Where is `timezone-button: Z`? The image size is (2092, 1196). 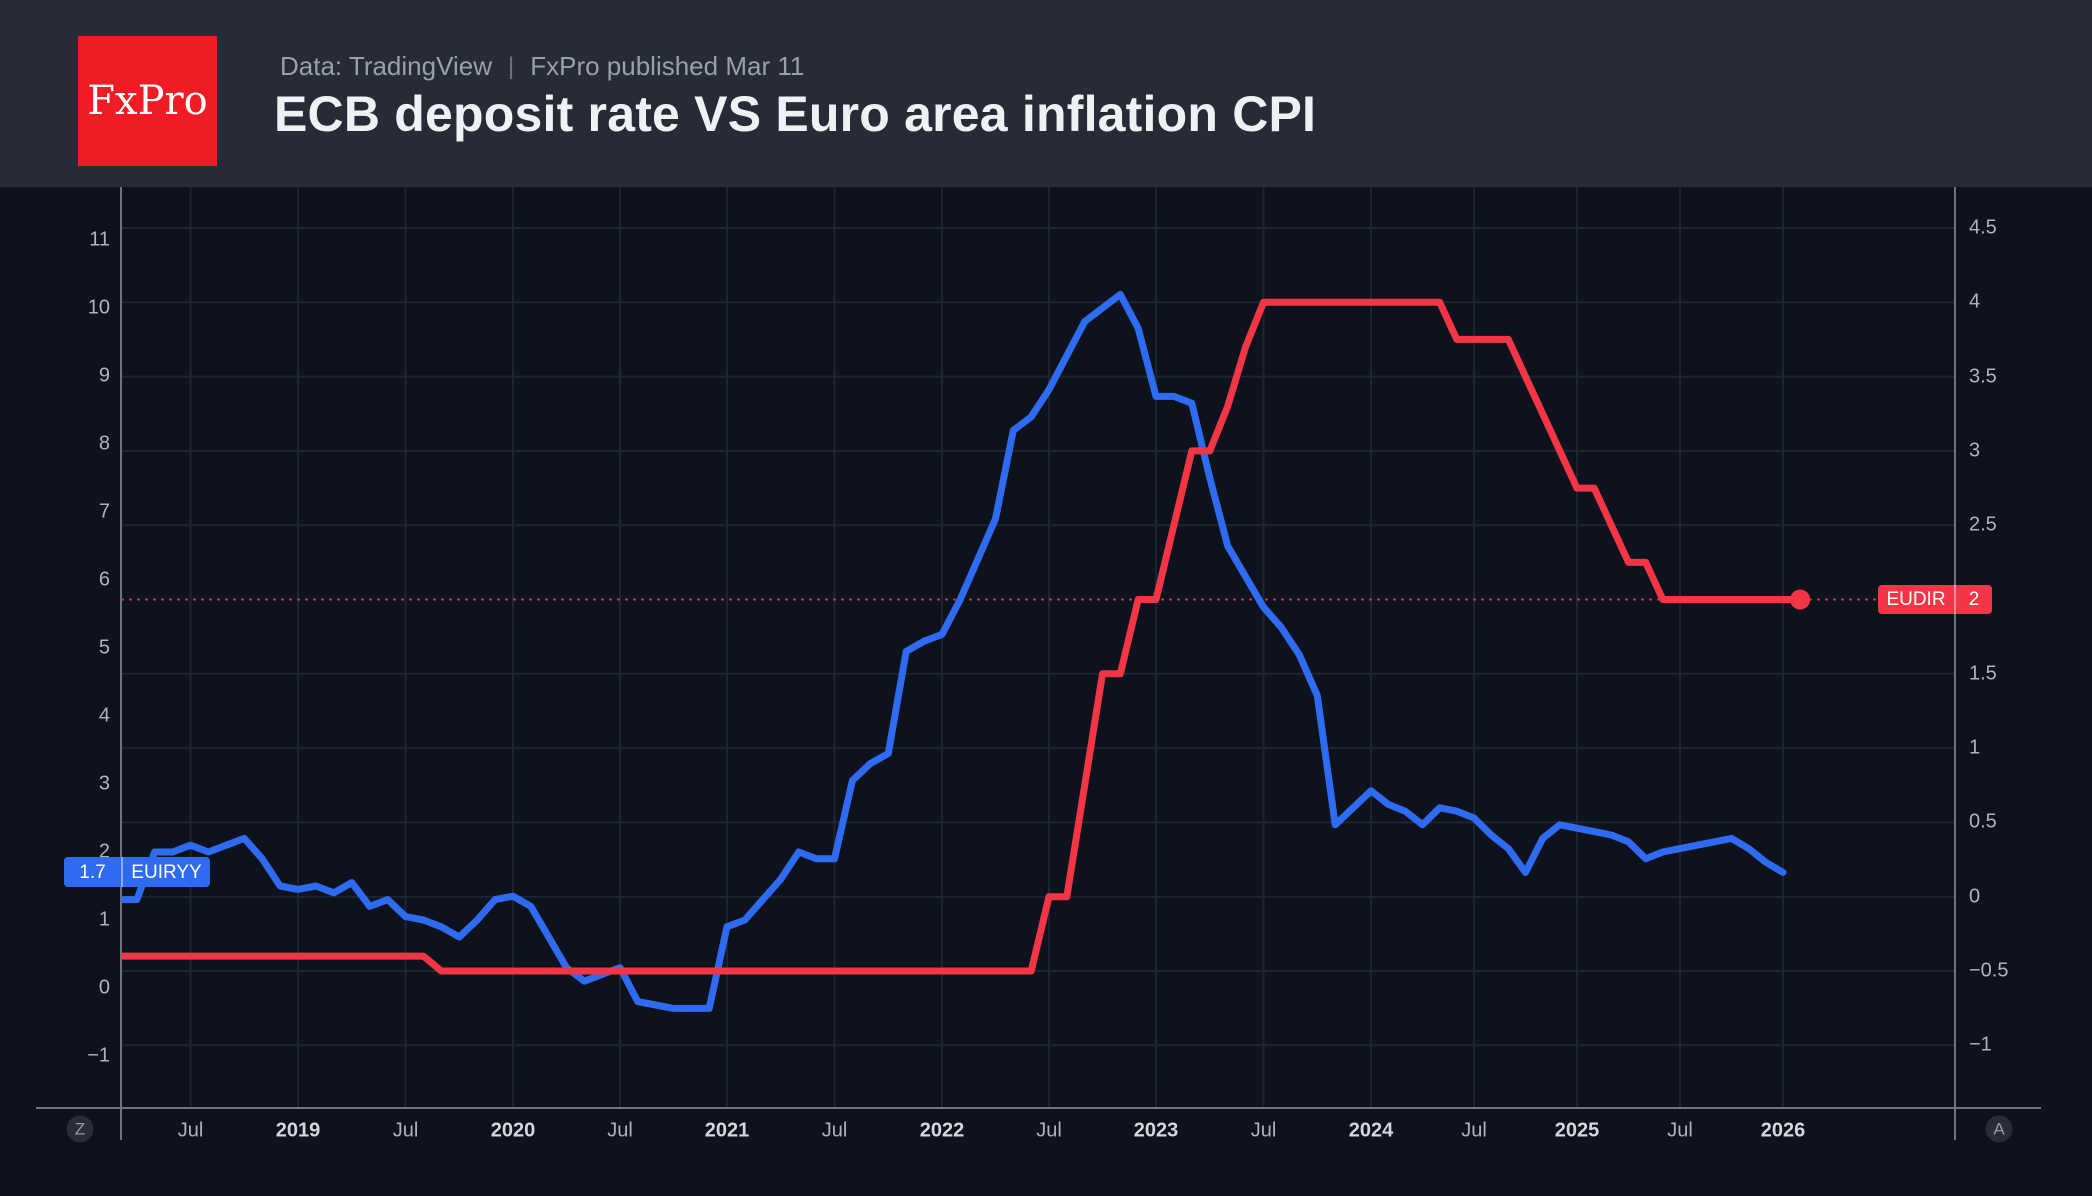 timezone-button: Z is located at coordinates (80, 1129).